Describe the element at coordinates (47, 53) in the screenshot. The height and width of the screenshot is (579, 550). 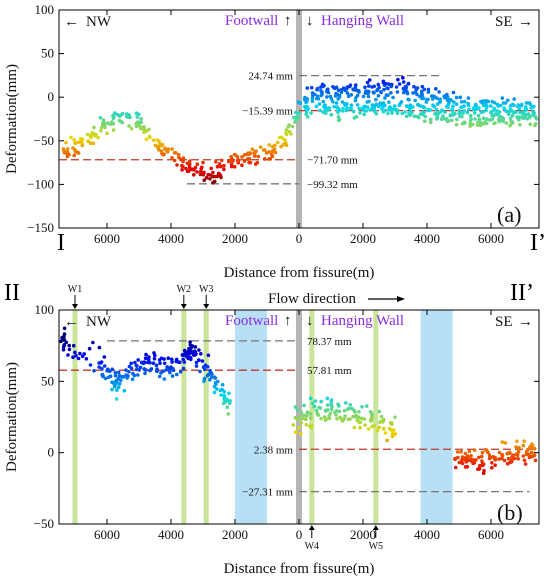
I see `y-tick-label: 50` at that location.